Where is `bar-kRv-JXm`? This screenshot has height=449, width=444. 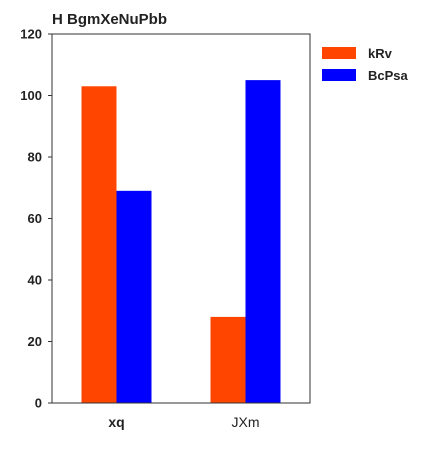 bar-kRv-JXm is located at coordinates (228, 359).